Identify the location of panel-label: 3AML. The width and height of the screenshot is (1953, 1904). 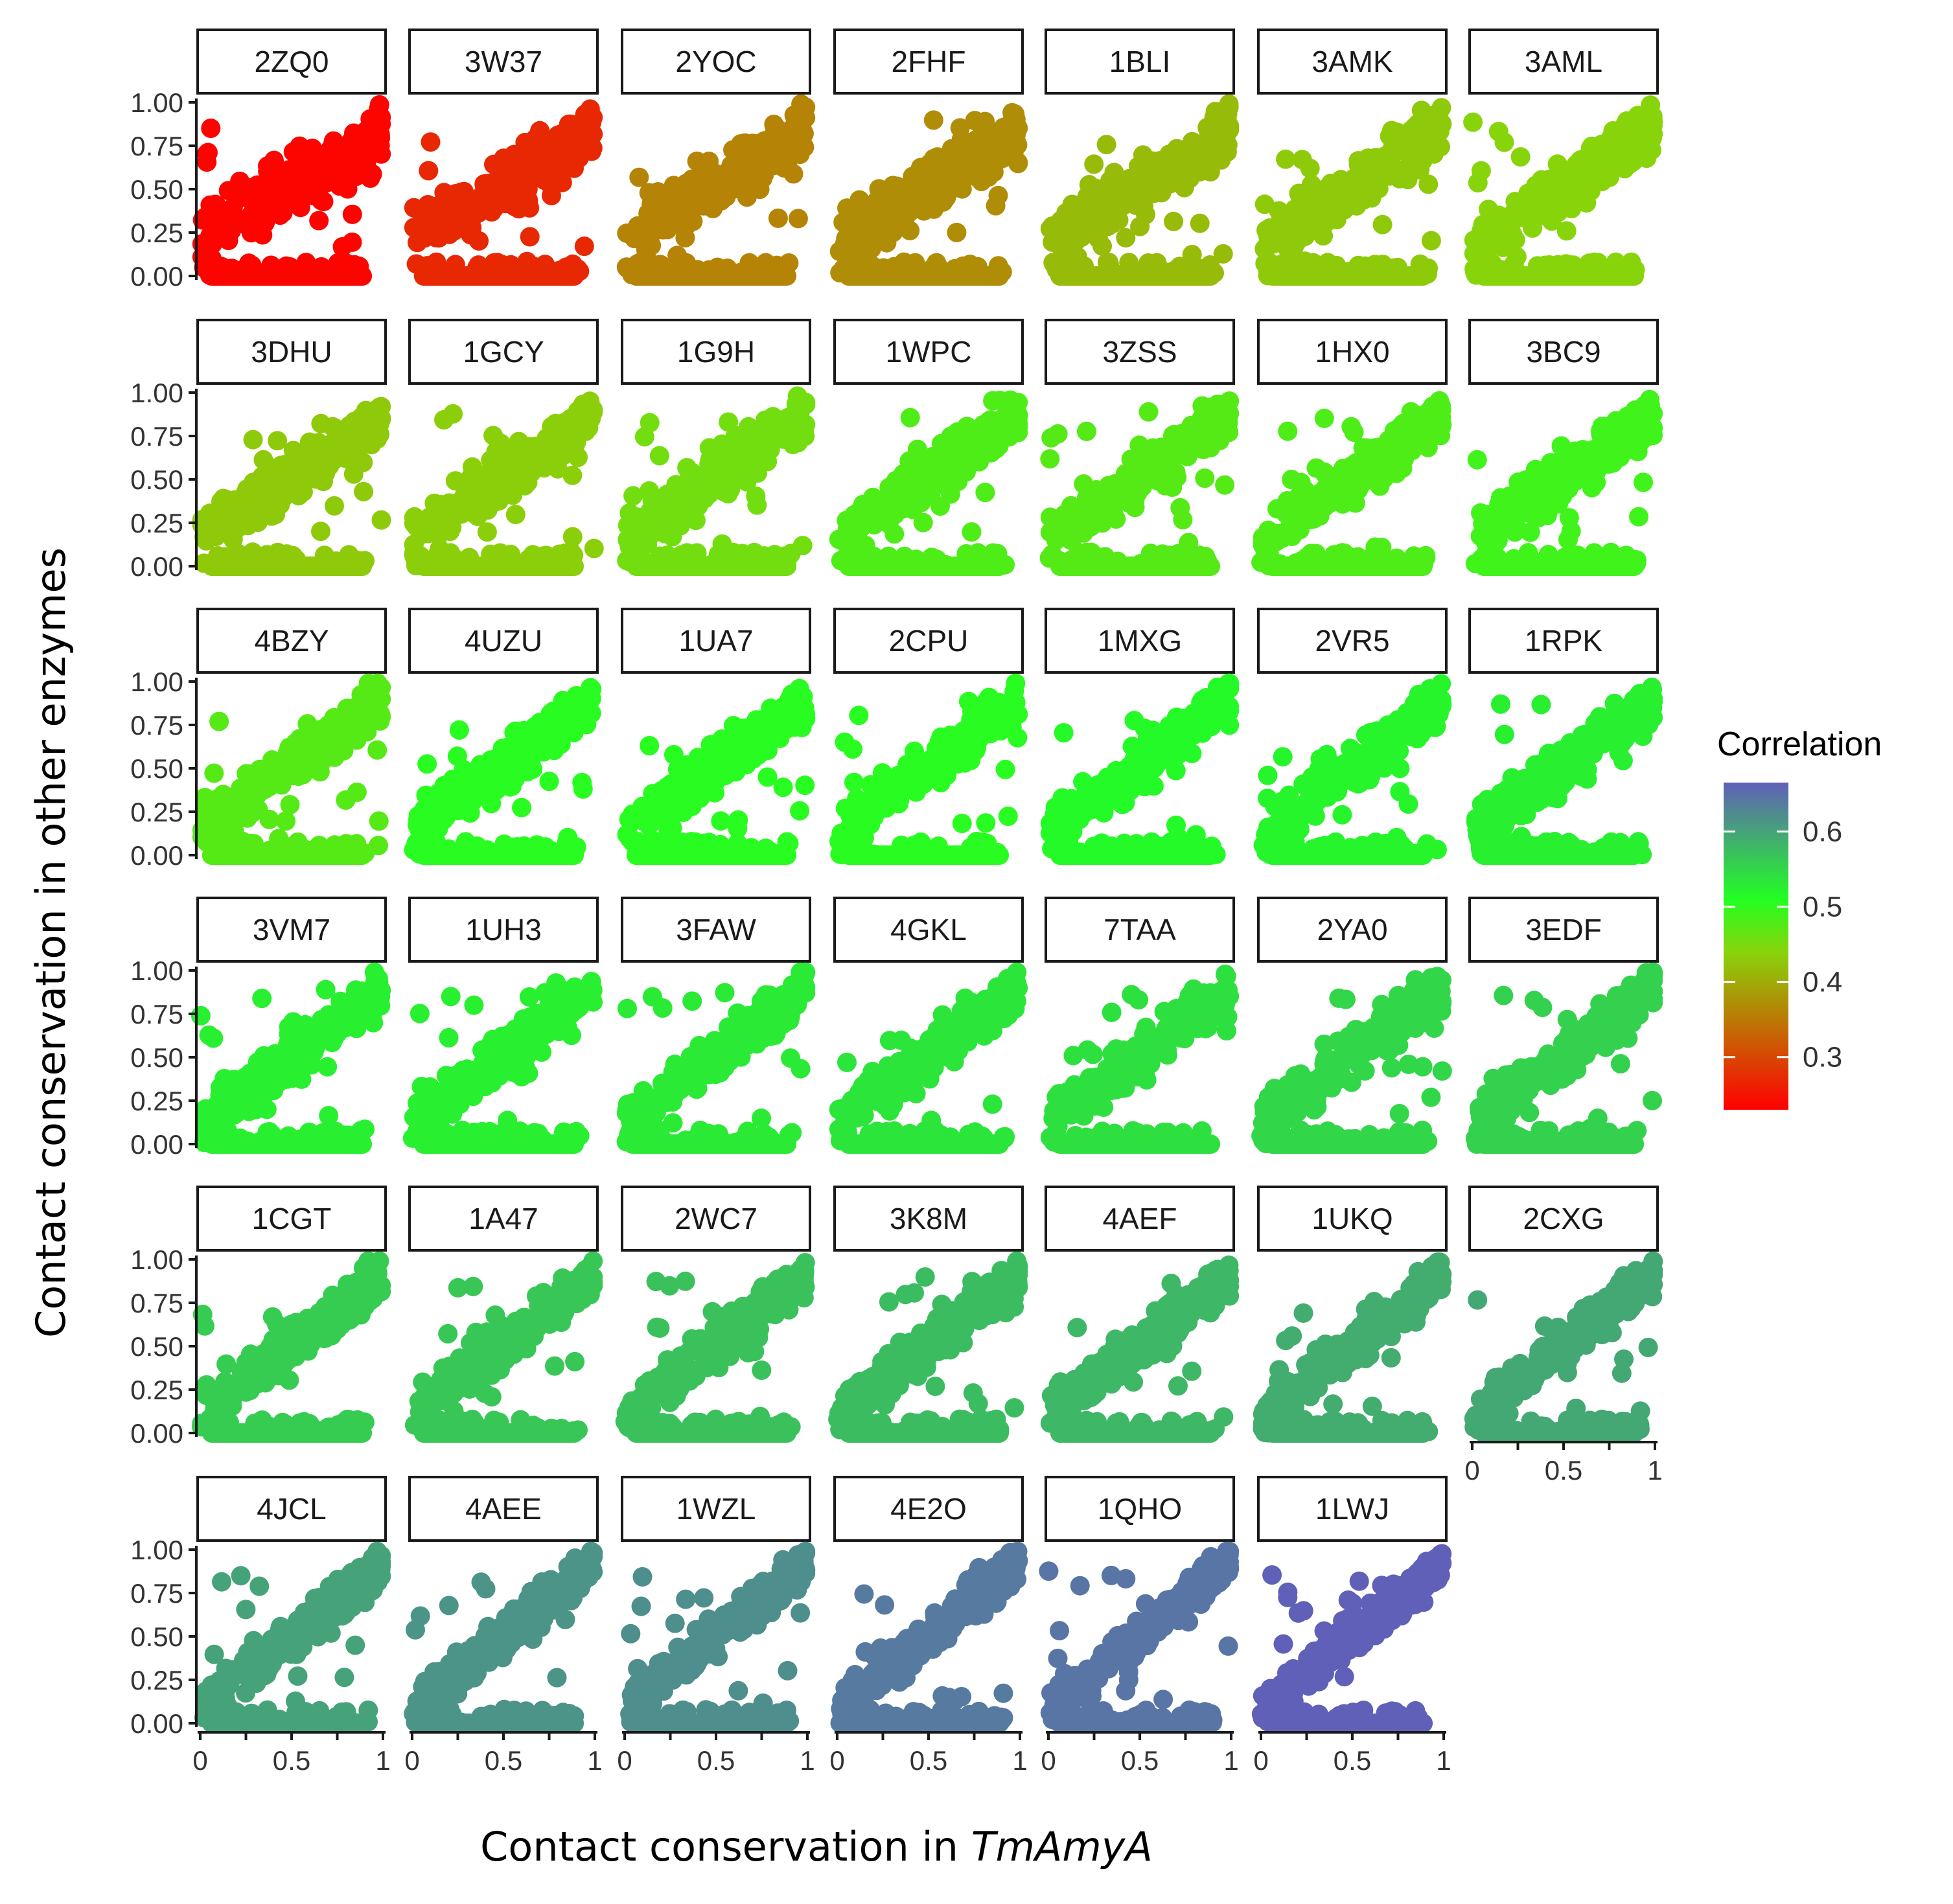
(1563, 62).